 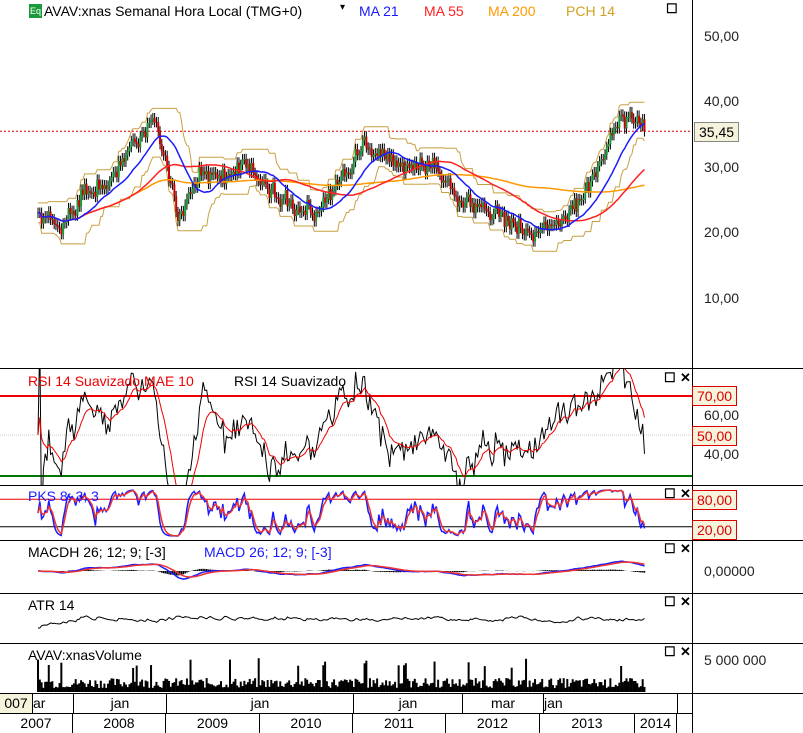 I want to click on atr-label: ATR 14, so click(x=51, y=605).